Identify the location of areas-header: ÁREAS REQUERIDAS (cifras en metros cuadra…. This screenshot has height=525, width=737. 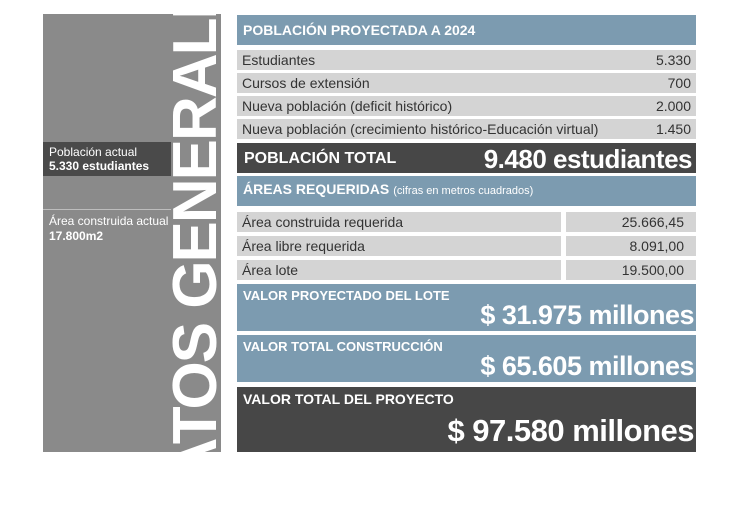
(466, 191).